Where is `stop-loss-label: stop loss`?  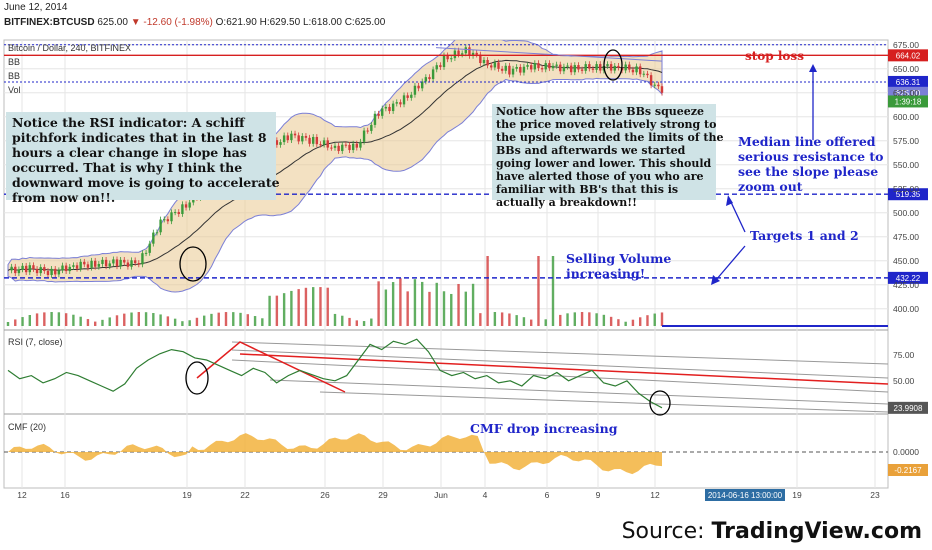
stop-loss-label: stop loss is located at coordinates (774, 56).